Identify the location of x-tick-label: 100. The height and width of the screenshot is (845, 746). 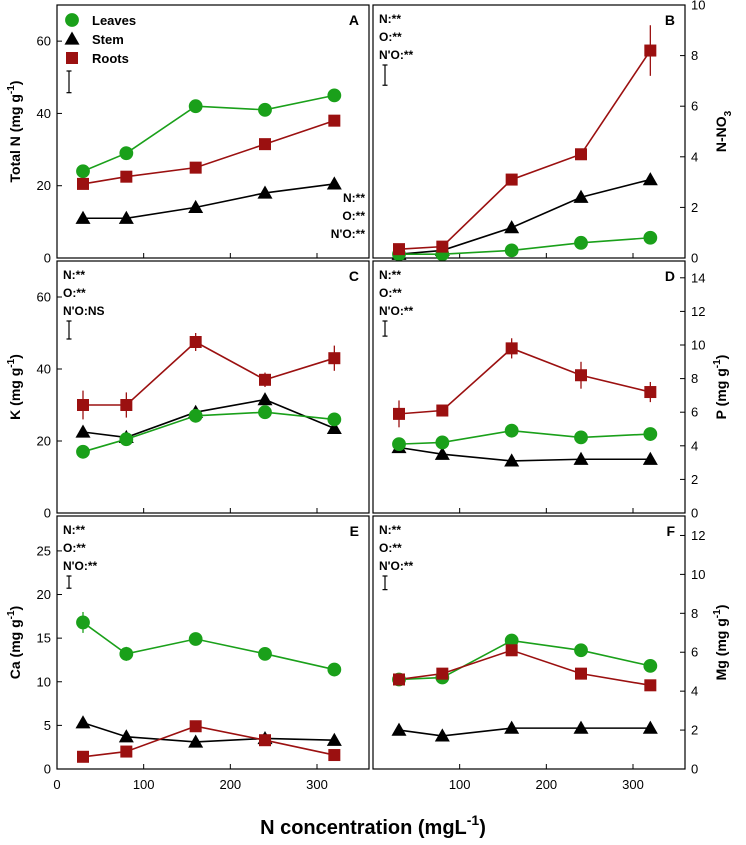
(144, 784).